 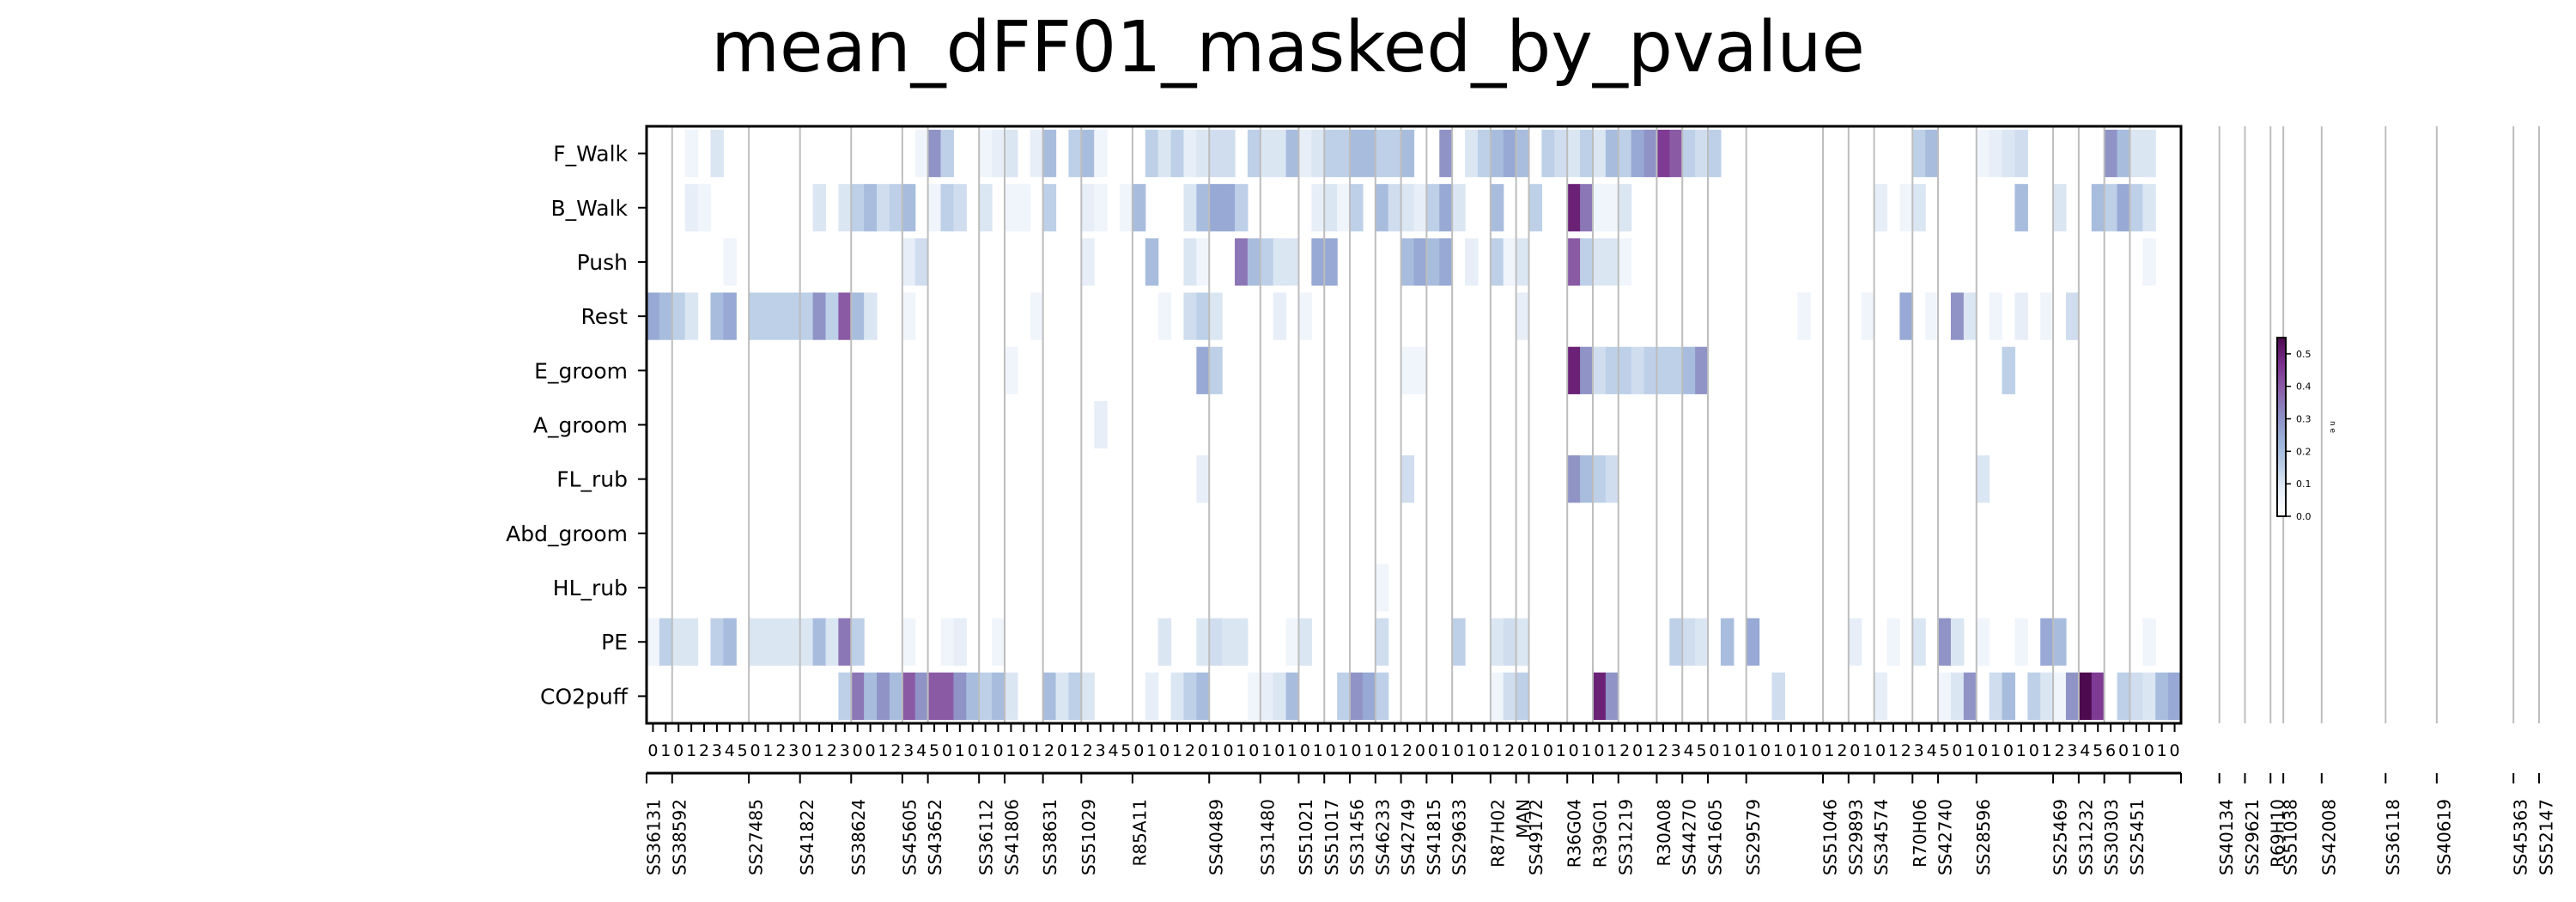 I want to click on group-label: SS40134, so click(x=2226, y=837).